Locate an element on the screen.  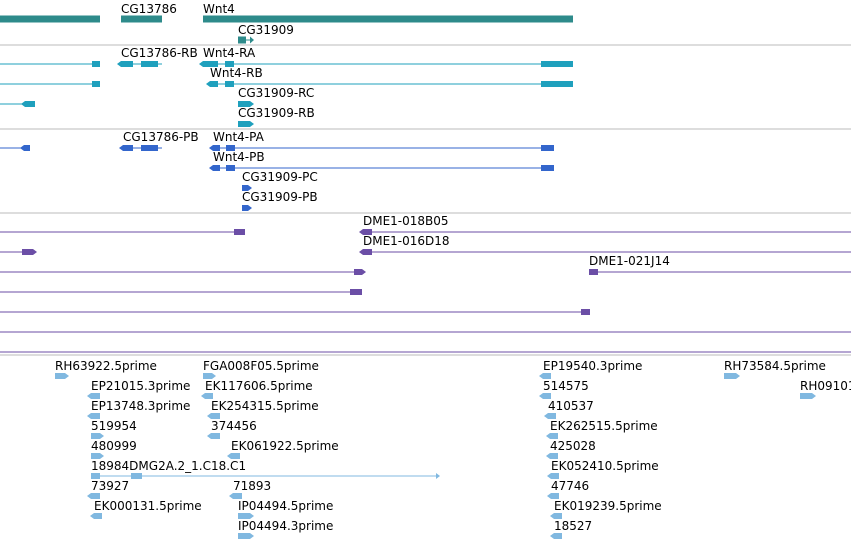
est-feature: EK052410.5prime is located at coordinates (603, 469).